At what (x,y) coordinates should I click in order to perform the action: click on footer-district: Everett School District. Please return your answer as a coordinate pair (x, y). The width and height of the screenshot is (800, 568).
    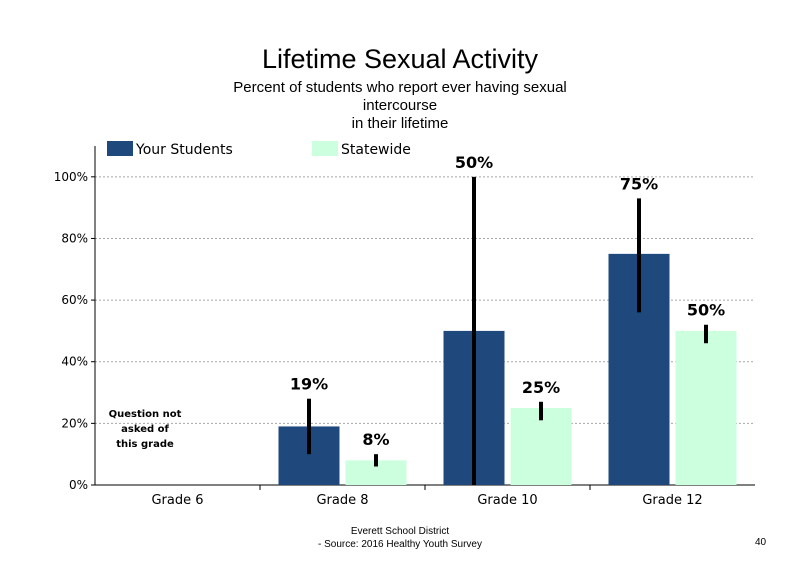
    Looking at the image, I should click on (400, 531).